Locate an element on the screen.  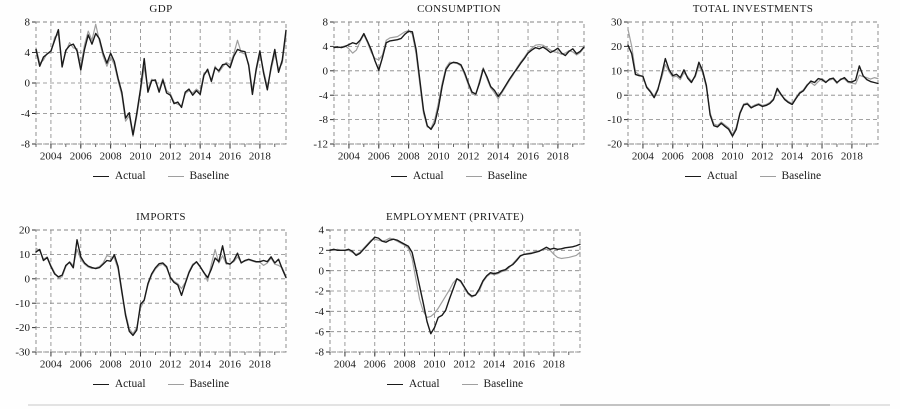
y-tick-label: 20 is located at coordinates (617, 47).